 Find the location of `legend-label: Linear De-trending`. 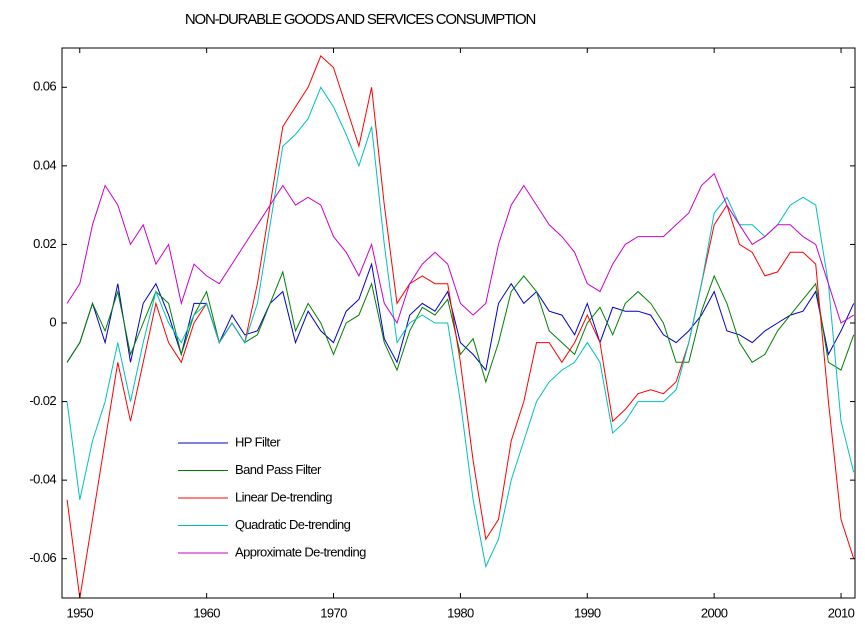

legend-label: Linear De-trending is located at coordinates (283, 496).